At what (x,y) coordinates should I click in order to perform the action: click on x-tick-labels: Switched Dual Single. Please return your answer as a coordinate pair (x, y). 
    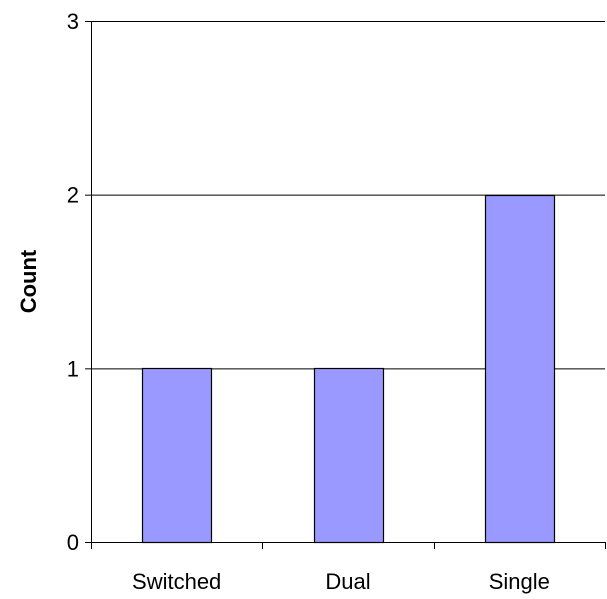
    Looking at the image, I should click on (341, 581).